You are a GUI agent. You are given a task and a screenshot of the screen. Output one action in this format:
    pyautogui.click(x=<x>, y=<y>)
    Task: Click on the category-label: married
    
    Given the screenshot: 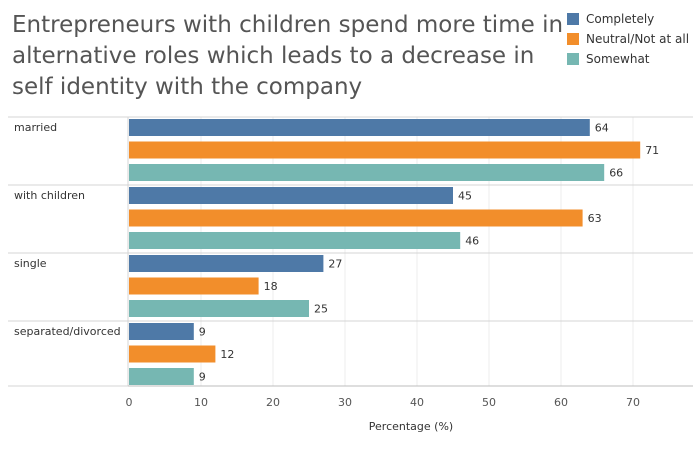 What is the action you would take?
    pyautogui.click(x=35, y=127)
    